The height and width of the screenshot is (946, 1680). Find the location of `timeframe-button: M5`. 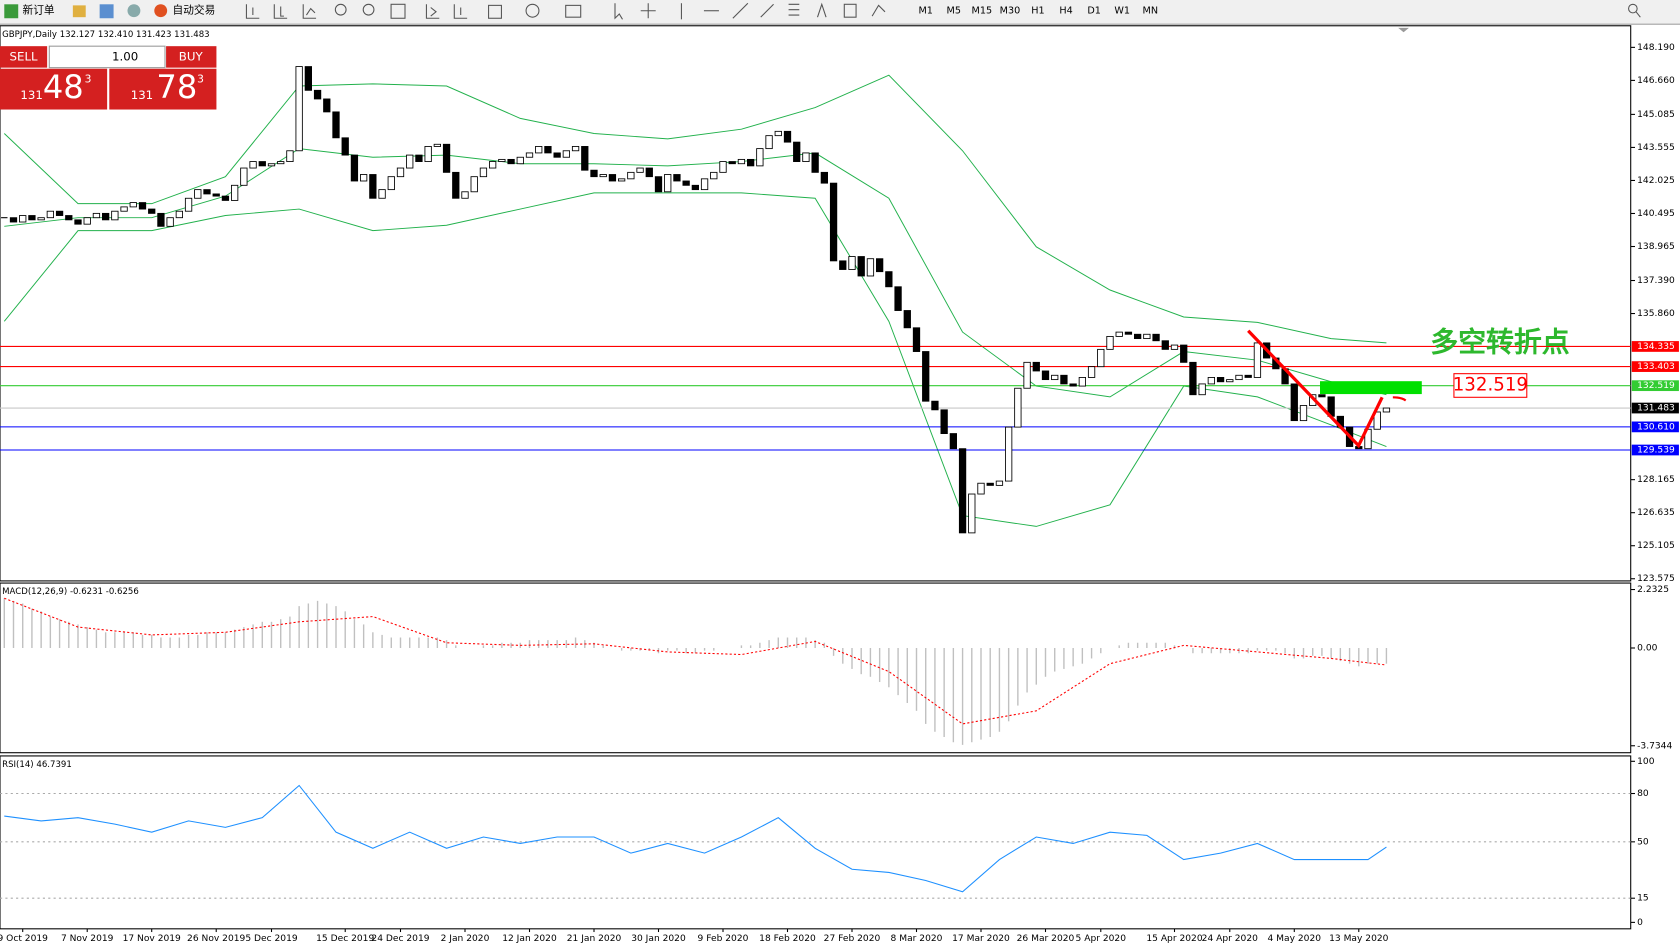

timeframe-button: M5 is located at coordinates (954, 11).